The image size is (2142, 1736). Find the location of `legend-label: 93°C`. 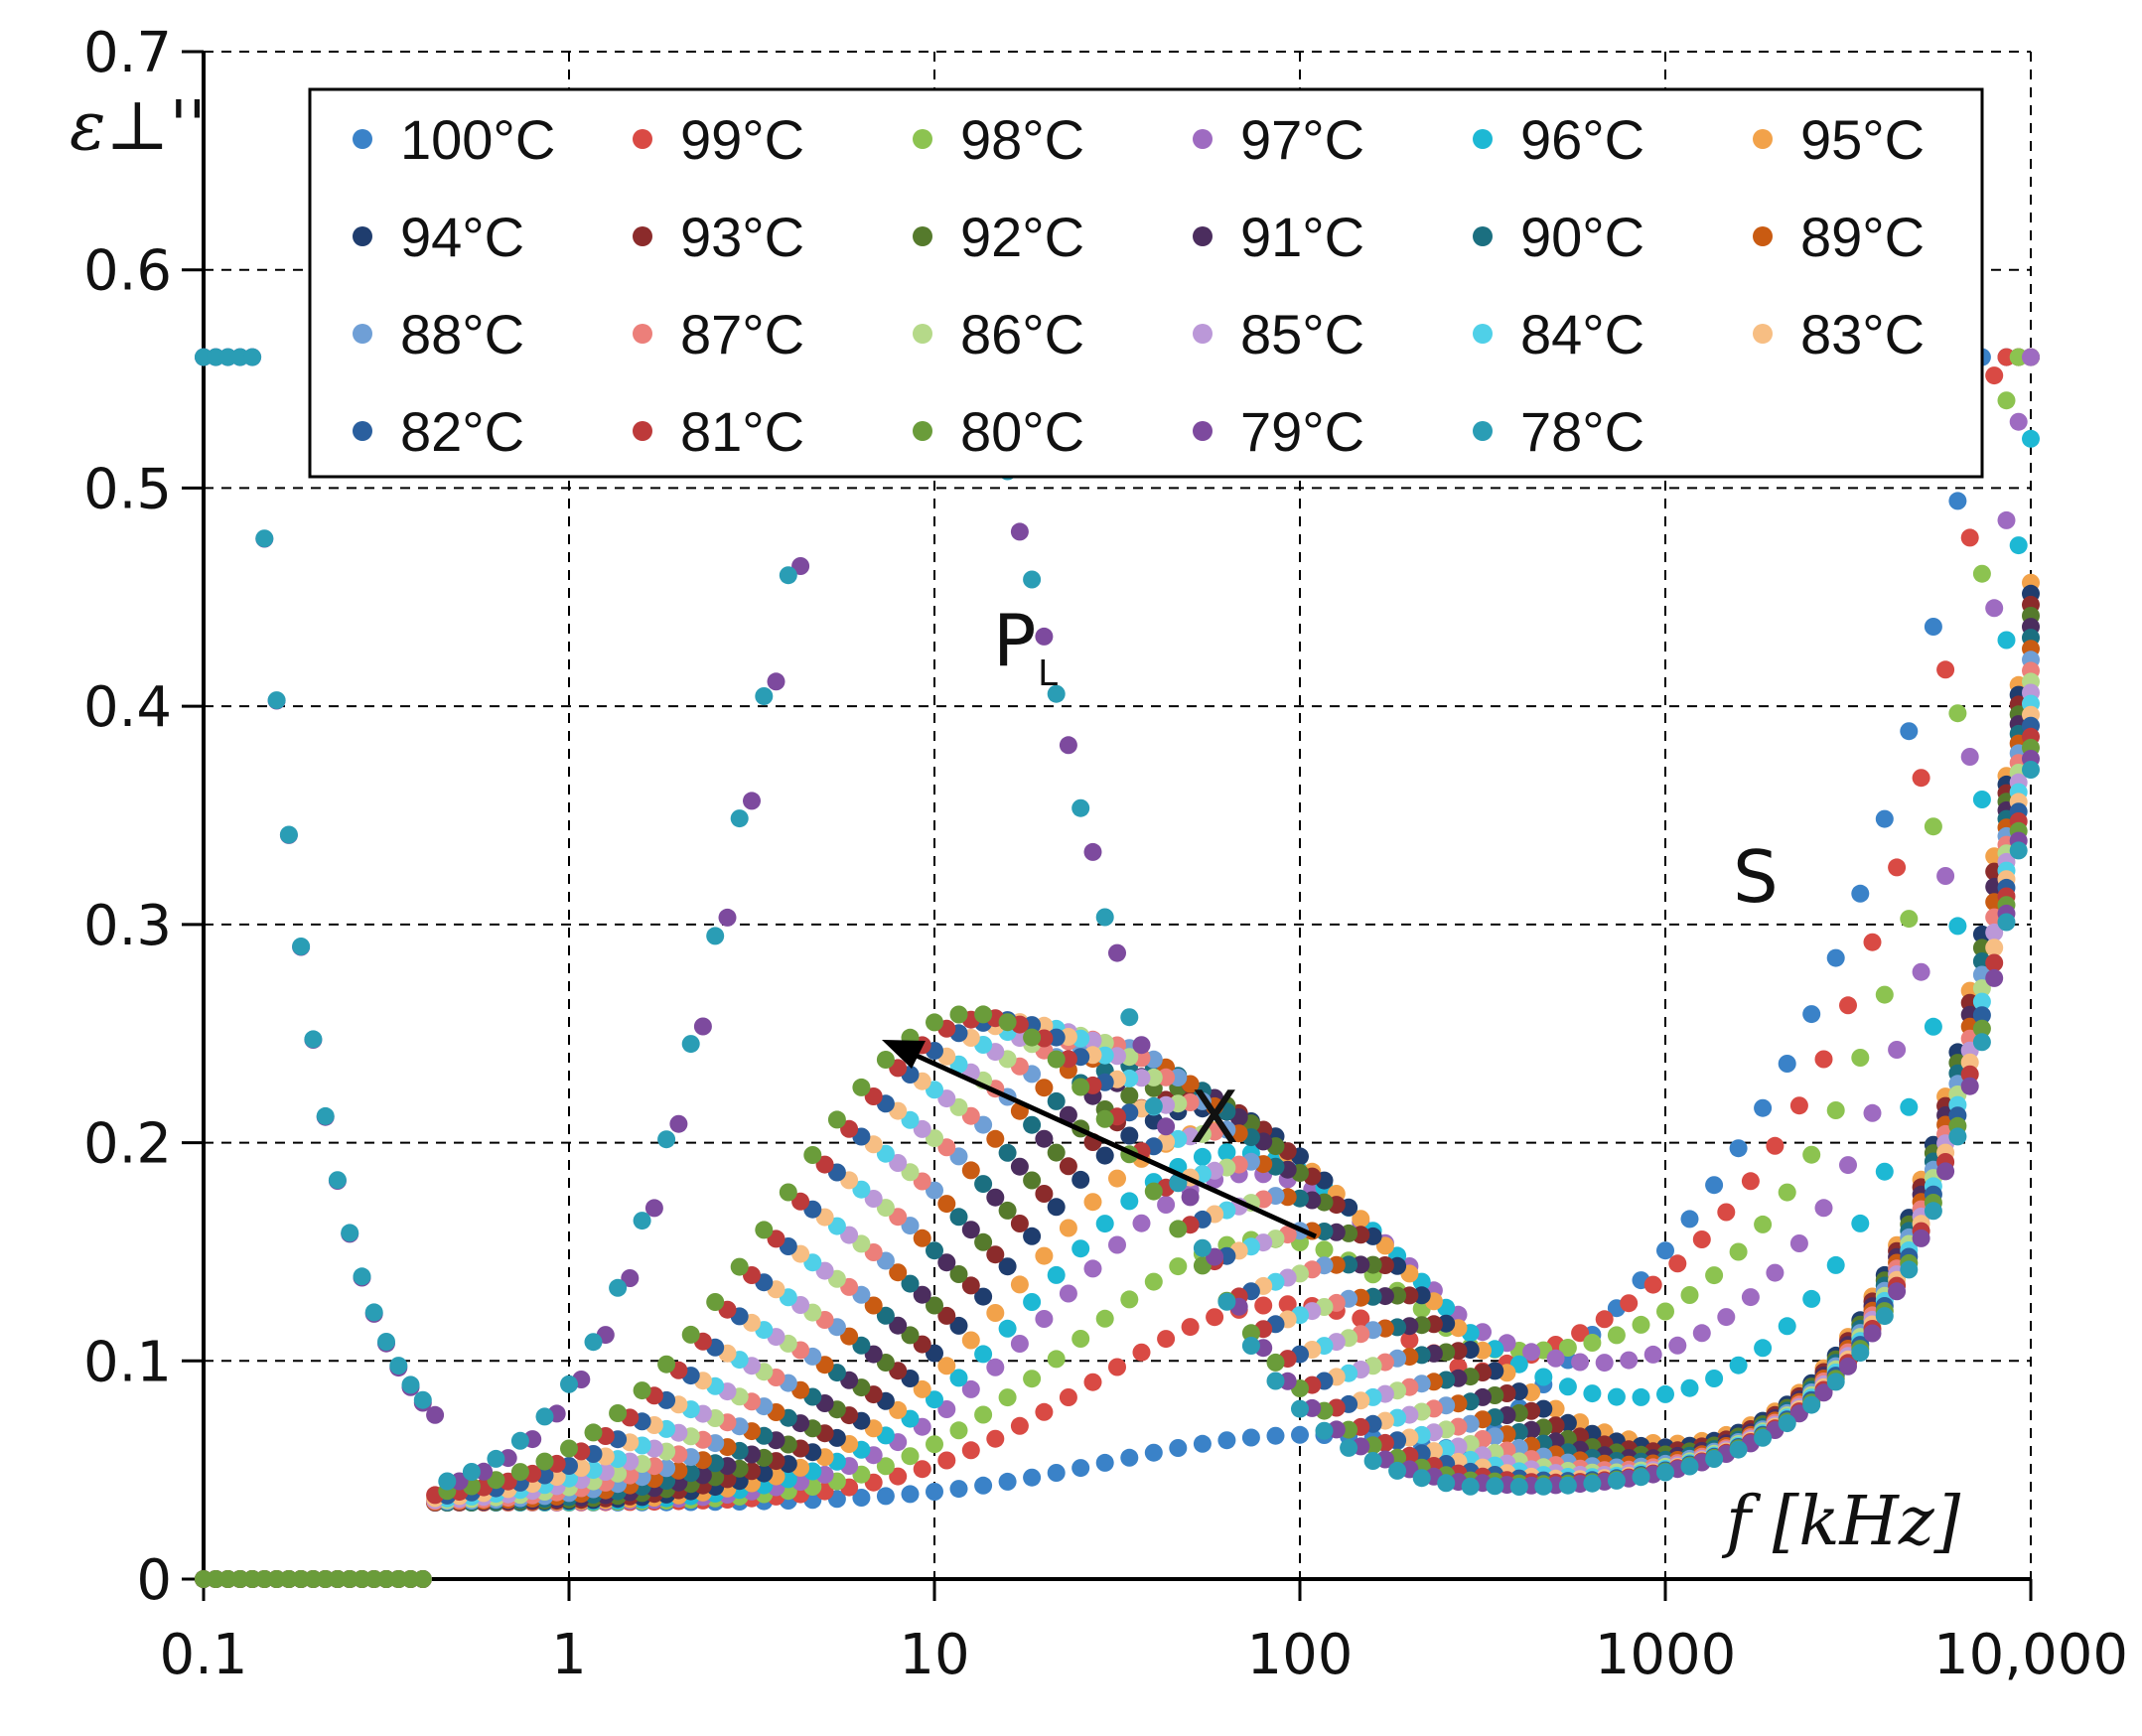

legend-label: 93°C is located at coordinates (742, 237).